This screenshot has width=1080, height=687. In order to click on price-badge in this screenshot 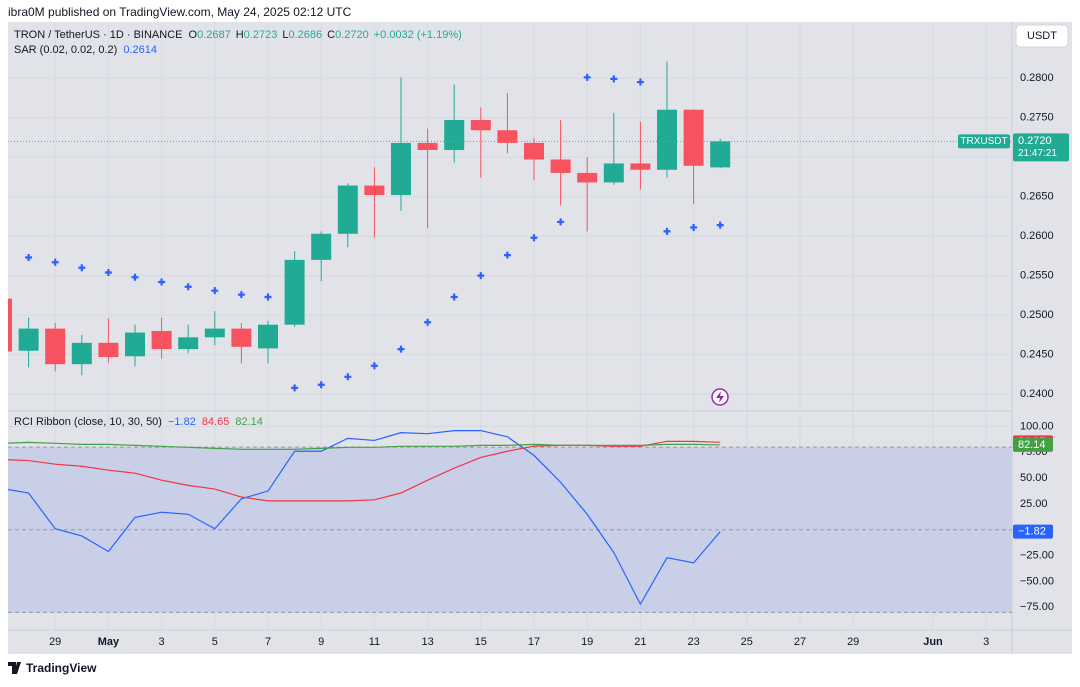, I will do `click(1041, 147)`.